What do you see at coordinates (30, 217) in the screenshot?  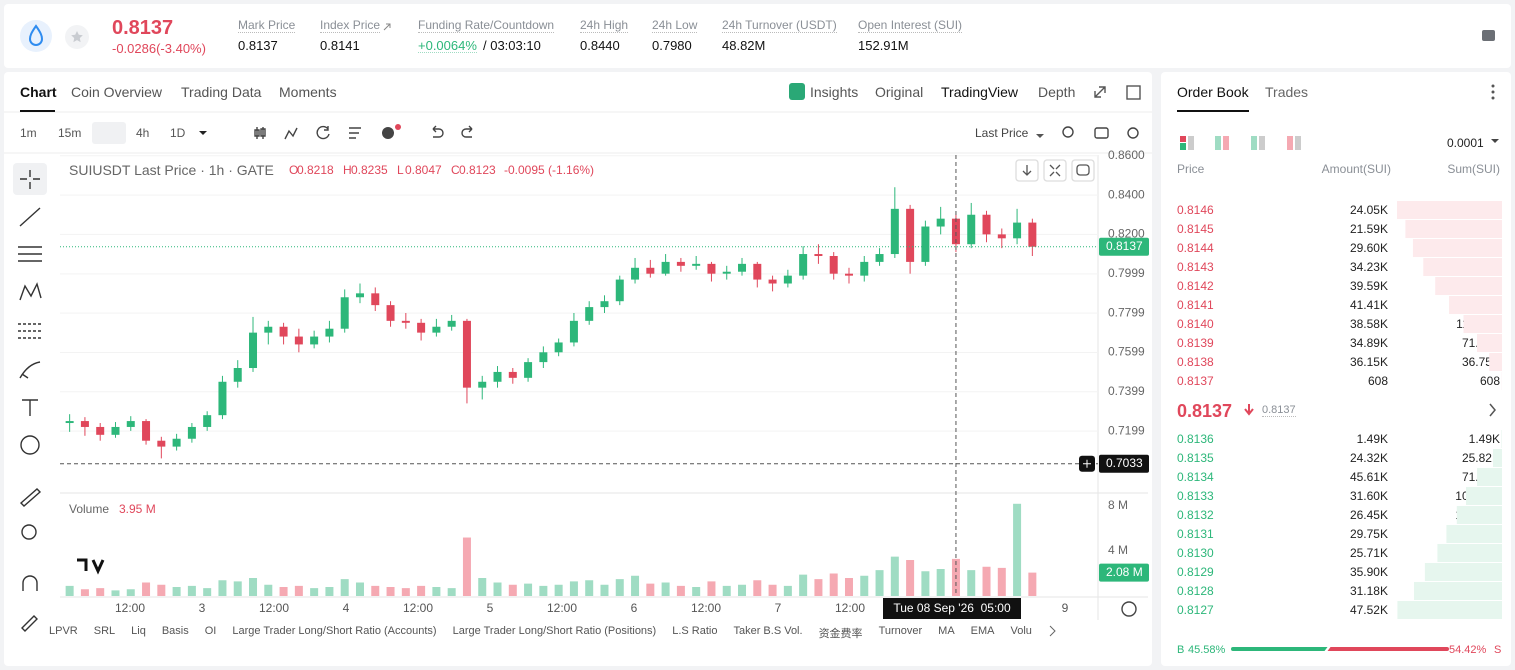 I see `trendline-tool` at bounding box center [30, 217].